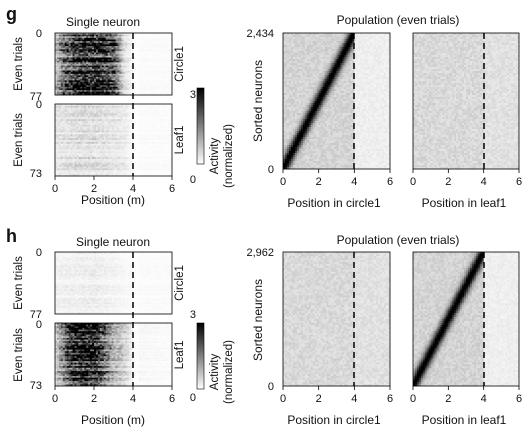 The image size is (532, 435). I want to click on env-label-circle1-g: Circle1, so click(180, 64).